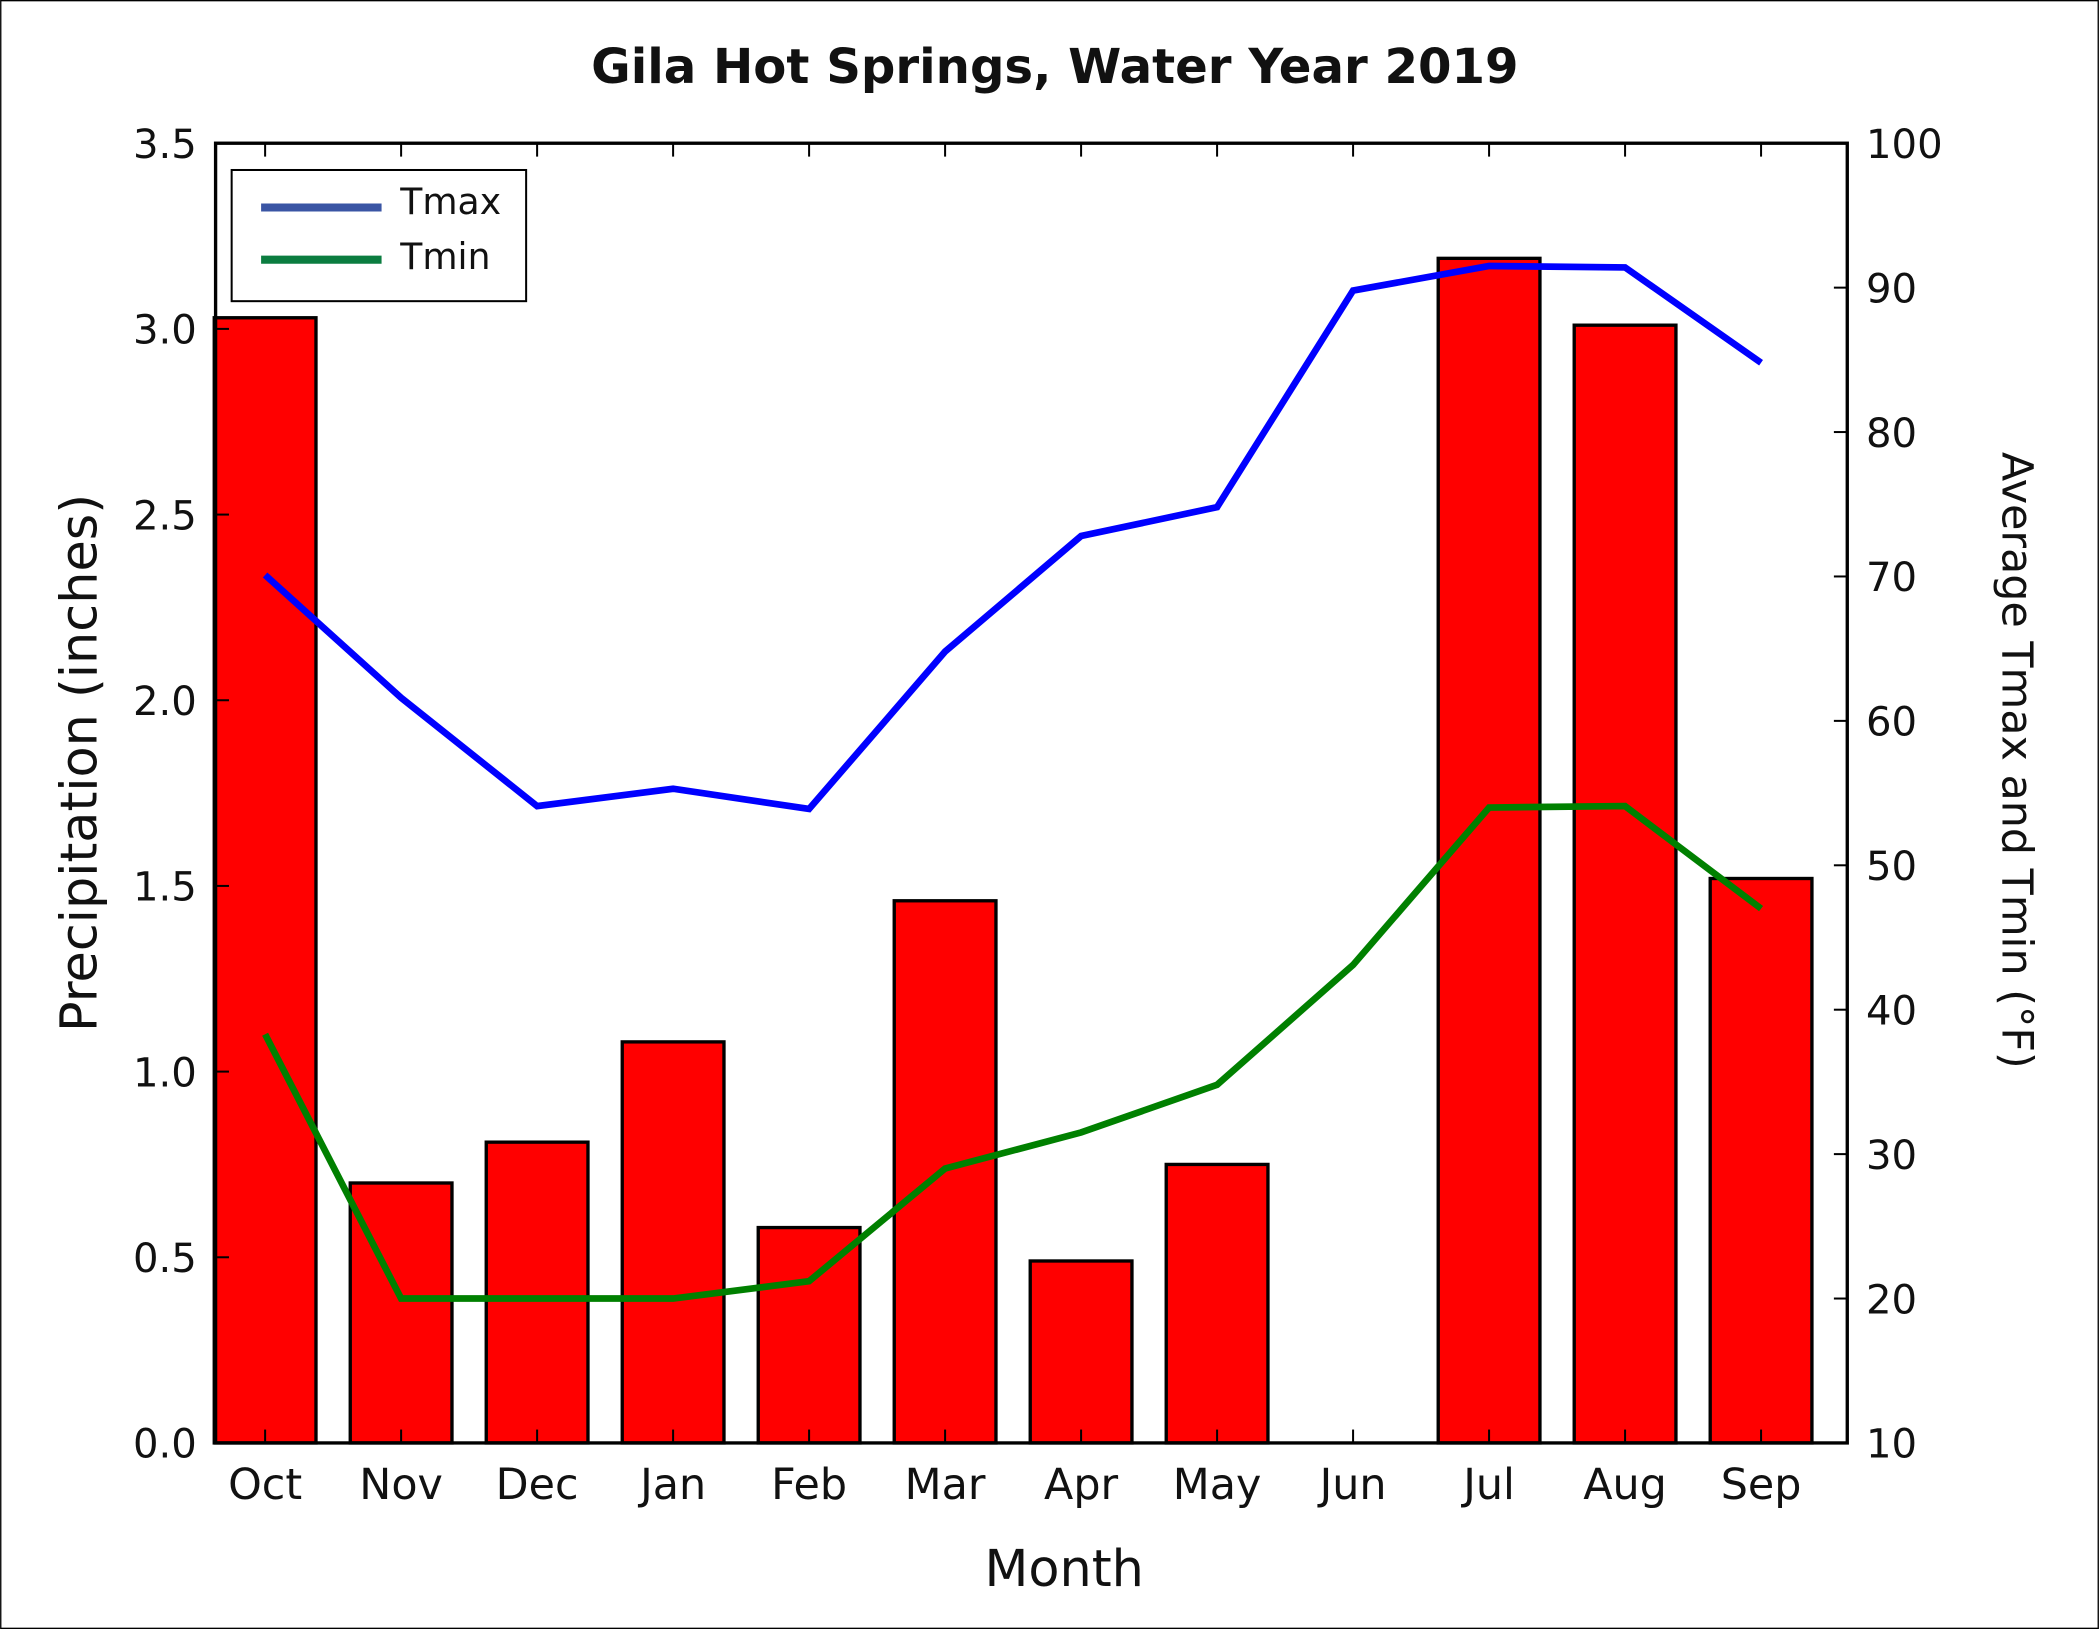 This screenshot has width=2099, height=1629. Describe the element at coordinates (537, 1292) in the screenshot. I see `bar-dec` at that location.